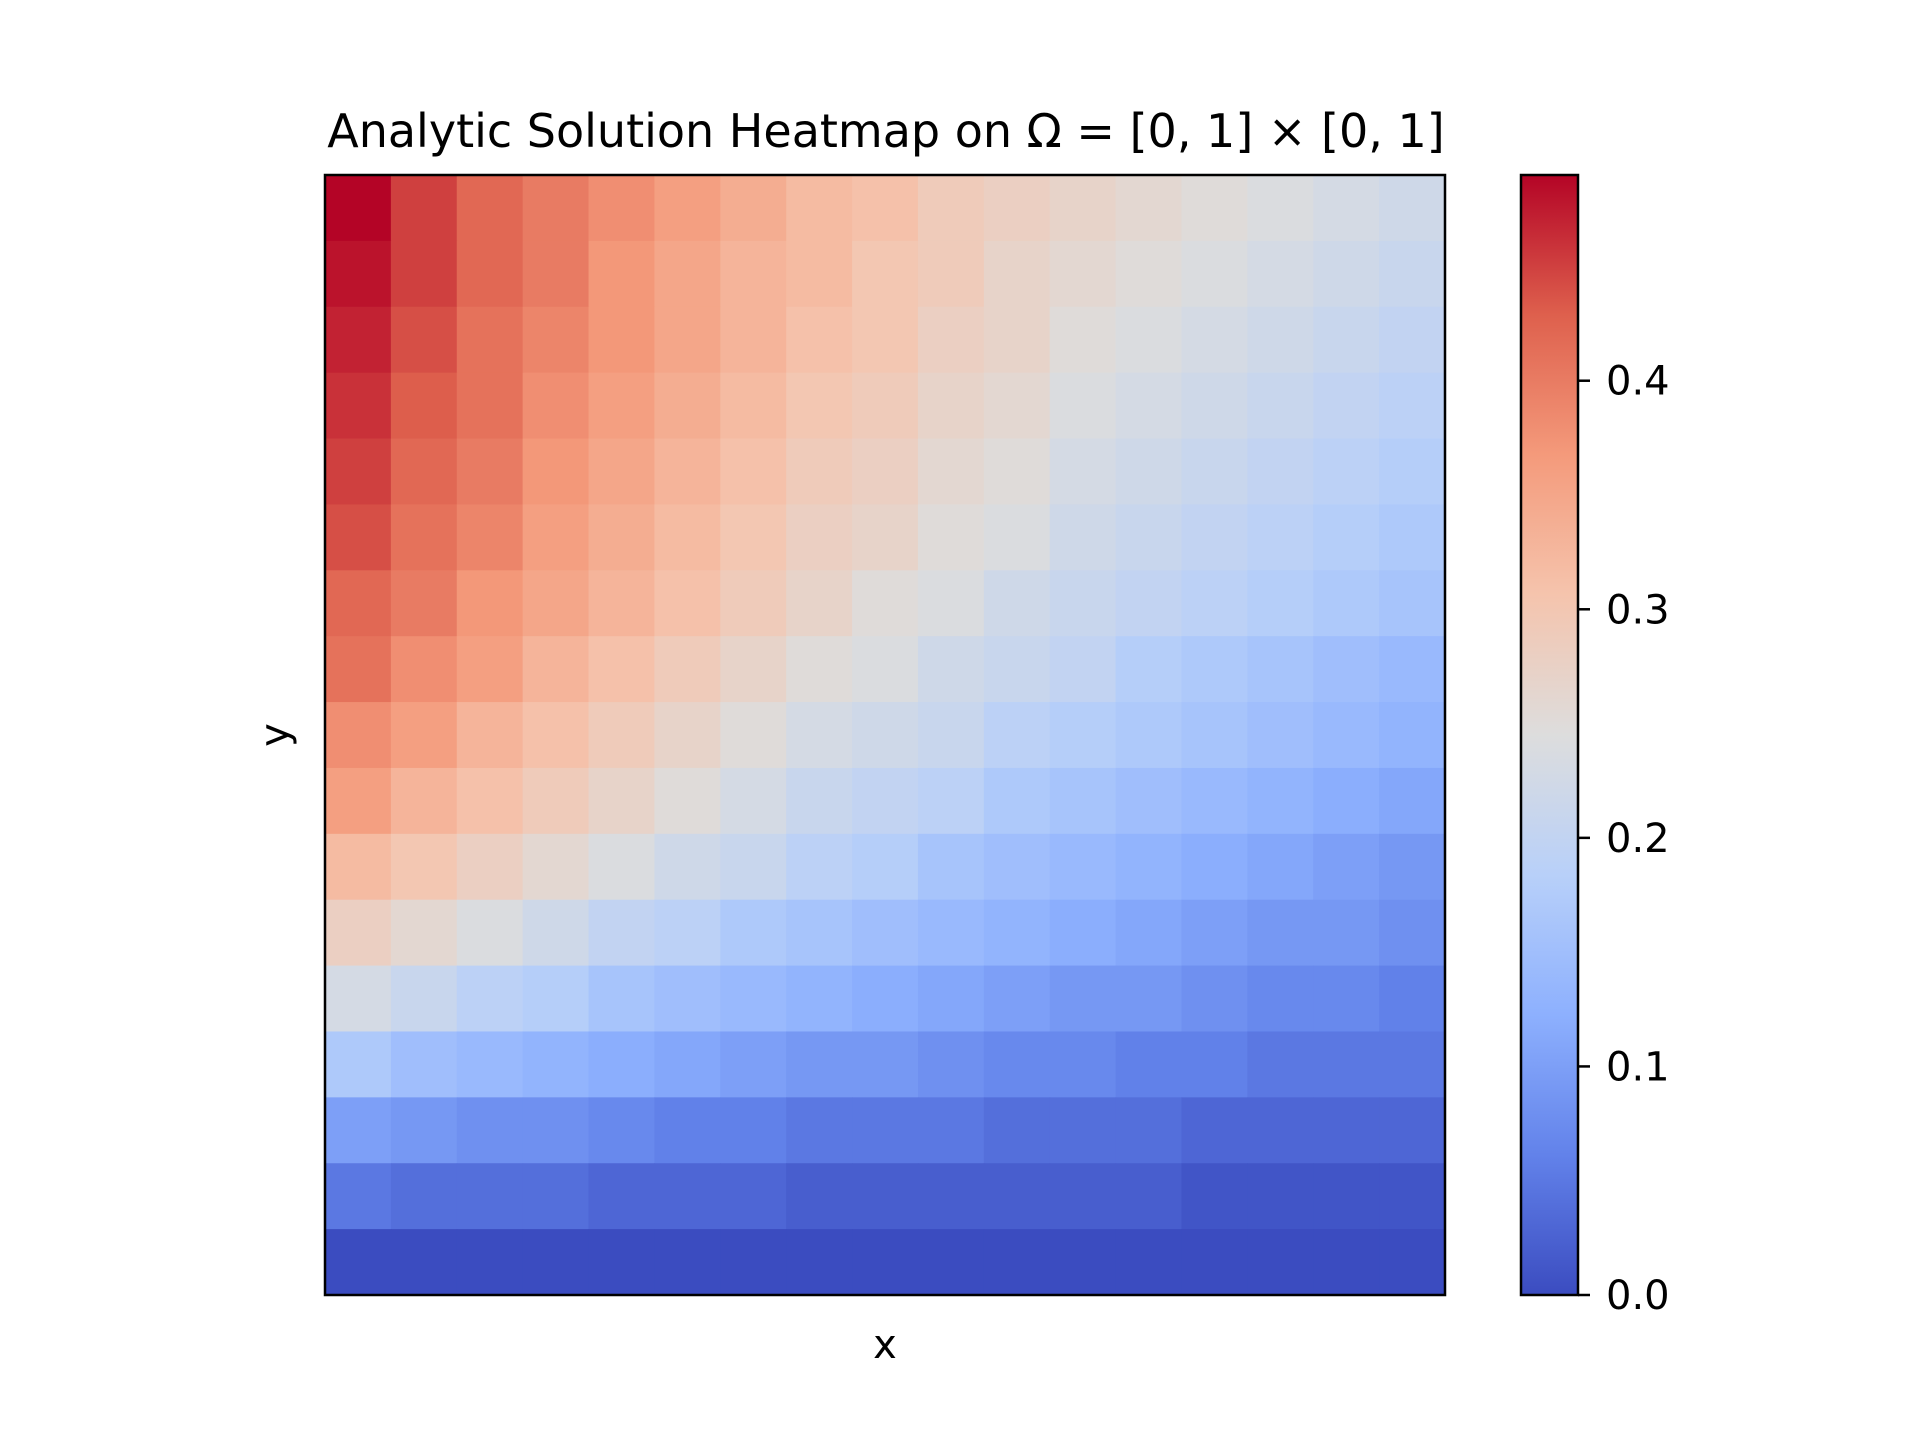 This screenshot has width=1920, height=1440. Describe the element at coordinates (1638, 1067) in the screenshot. I see `colorbar-tick-label: 0.1` at that location.